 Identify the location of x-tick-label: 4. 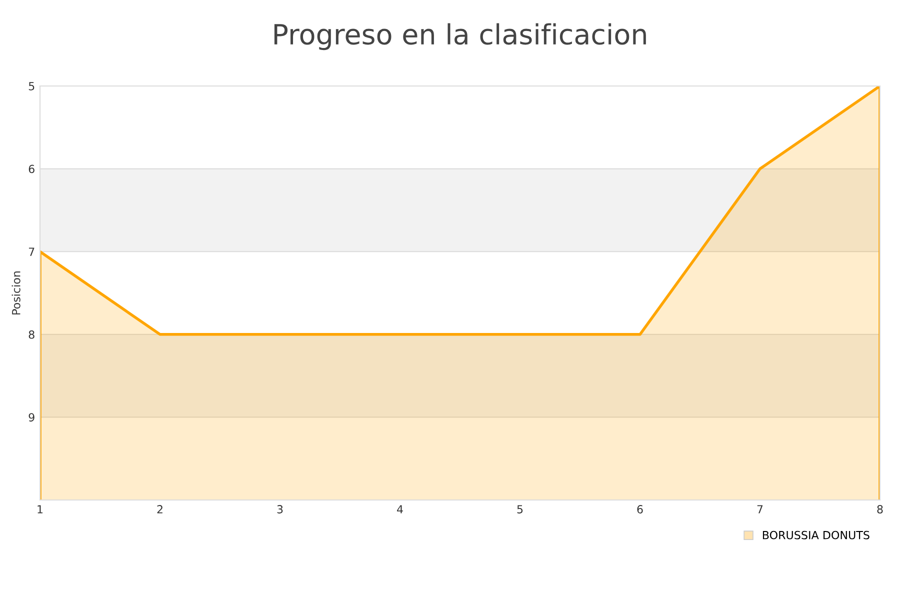
(400, 509).